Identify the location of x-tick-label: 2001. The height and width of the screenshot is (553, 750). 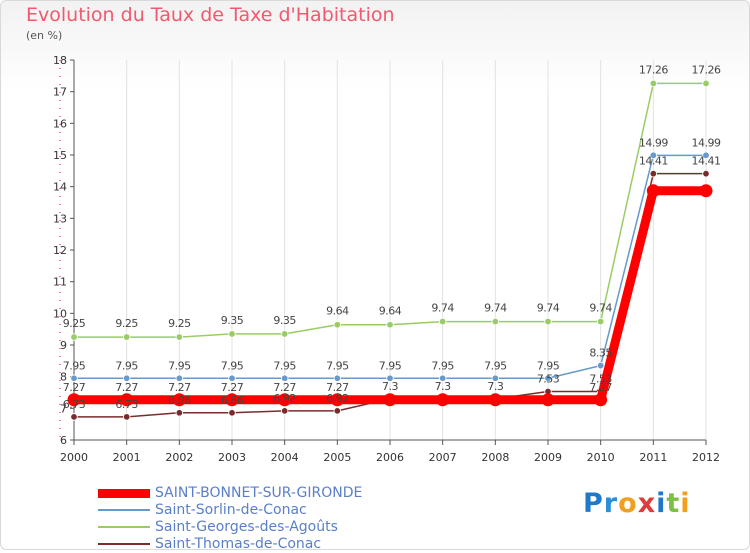
(127, 457).